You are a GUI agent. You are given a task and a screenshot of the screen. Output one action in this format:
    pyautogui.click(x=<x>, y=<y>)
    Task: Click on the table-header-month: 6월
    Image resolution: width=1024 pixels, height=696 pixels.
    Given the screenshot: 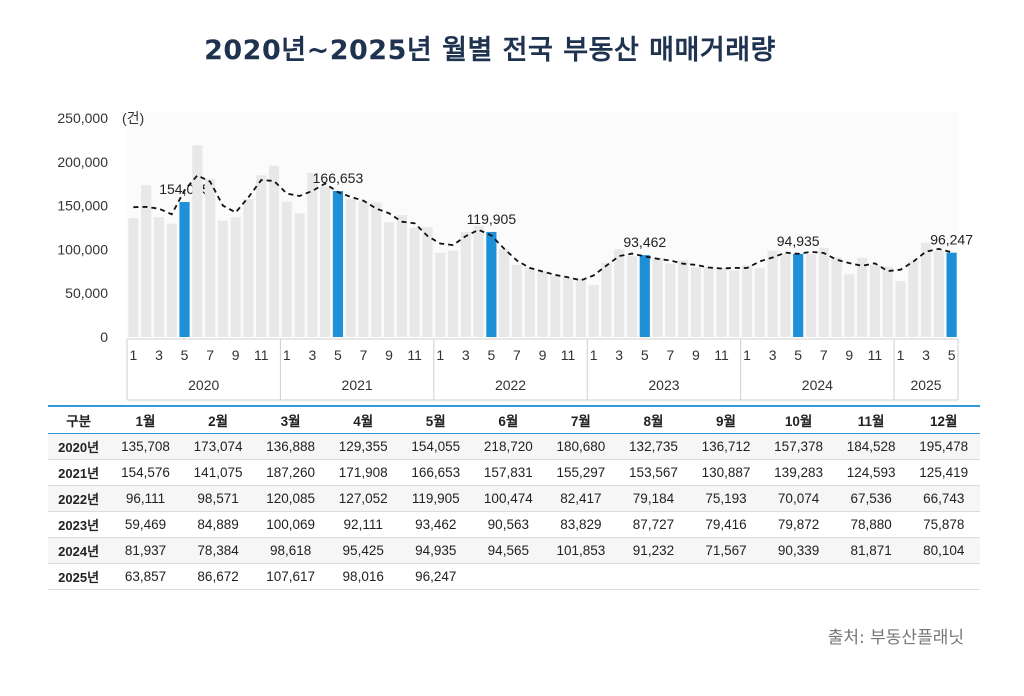 What is the action you would take?
    pyautogui.click(x=508, y=421)
    